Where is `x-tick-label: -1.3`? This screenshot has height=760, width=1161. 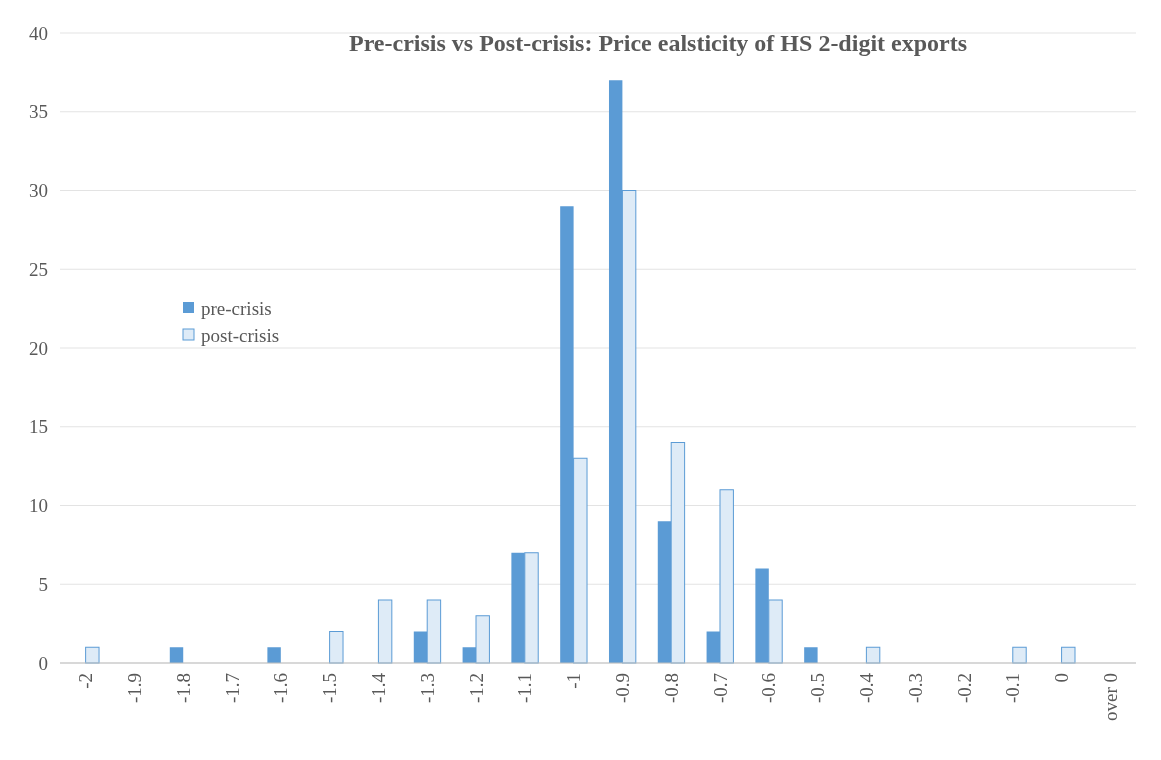
x-tick-label: -1.3 is located at coordinates (427, 688).